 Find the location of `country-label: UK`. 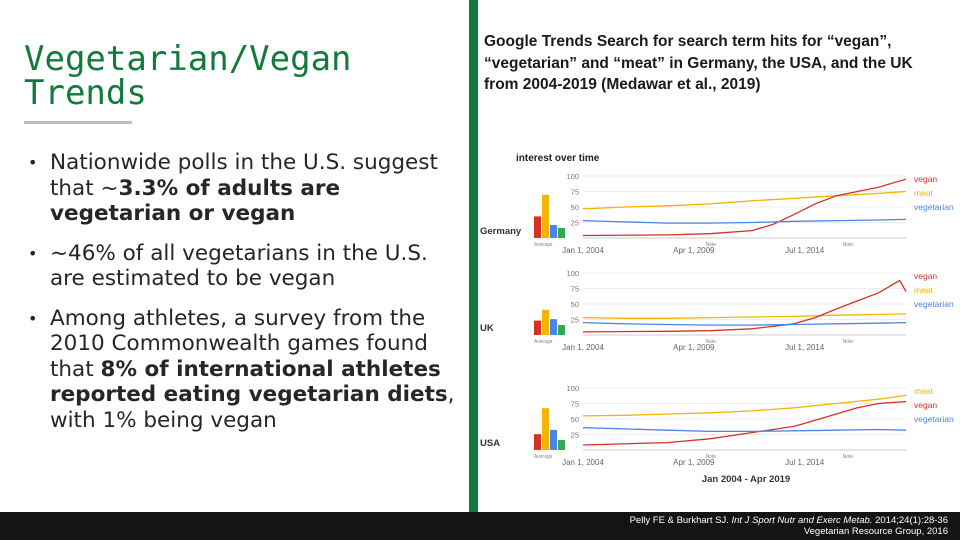

country-label: UK is located at coordinates (487, 328).